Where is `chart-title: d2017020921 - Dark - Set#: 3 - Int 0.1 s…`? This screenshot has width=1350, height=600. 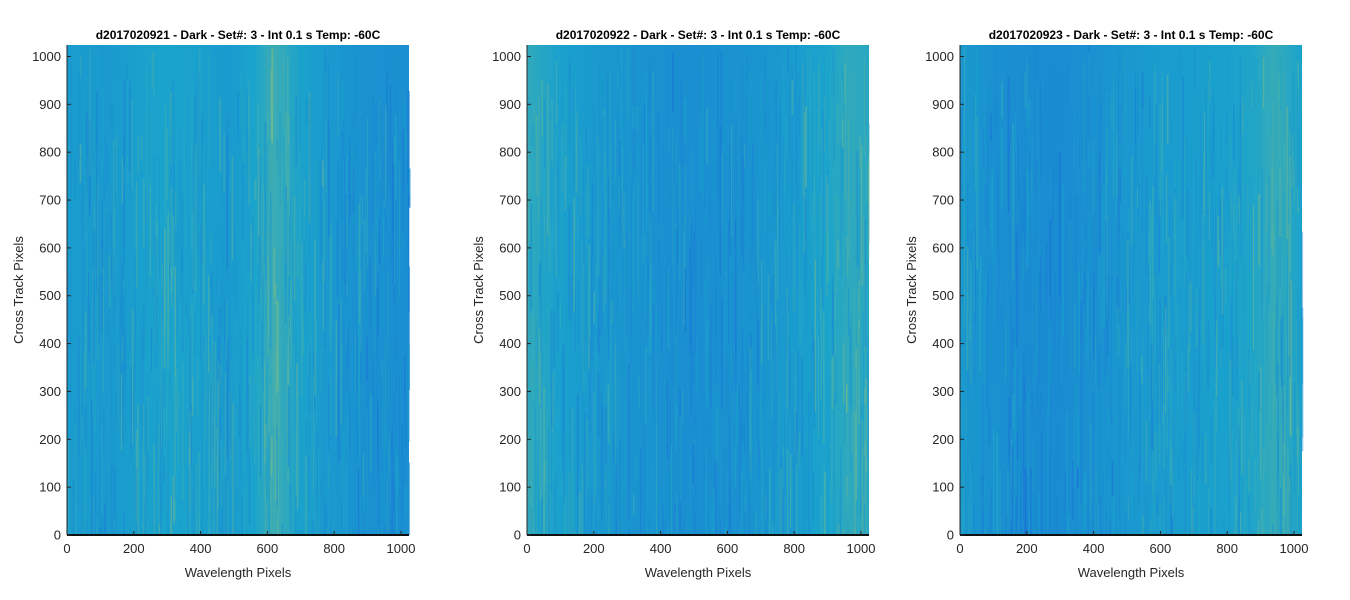
chart-title: d2017020921 - Dark - Set#: 3 - Int 0.1 s… is located at coordinates (238, 35).